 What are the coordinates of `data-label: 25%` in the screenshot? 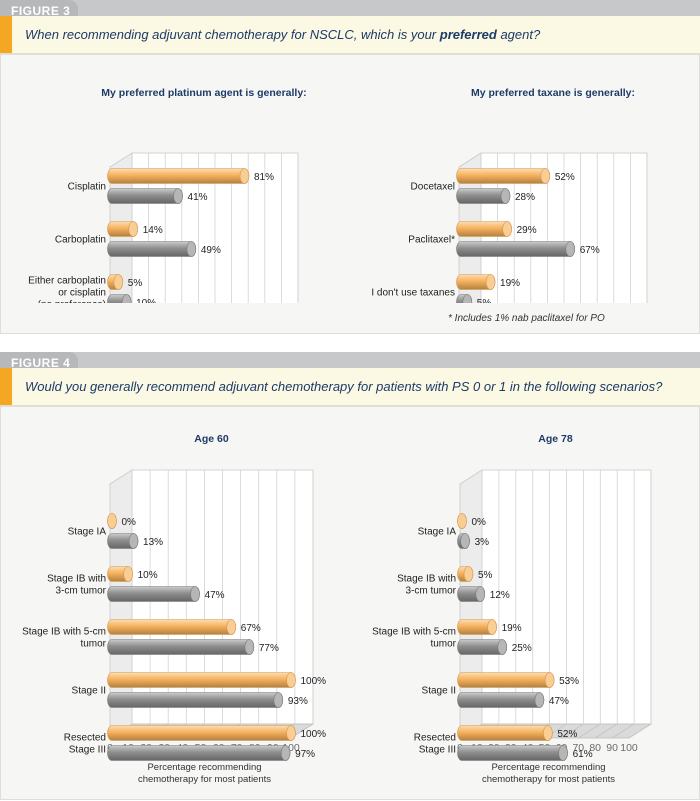 It's located at (522, 648).